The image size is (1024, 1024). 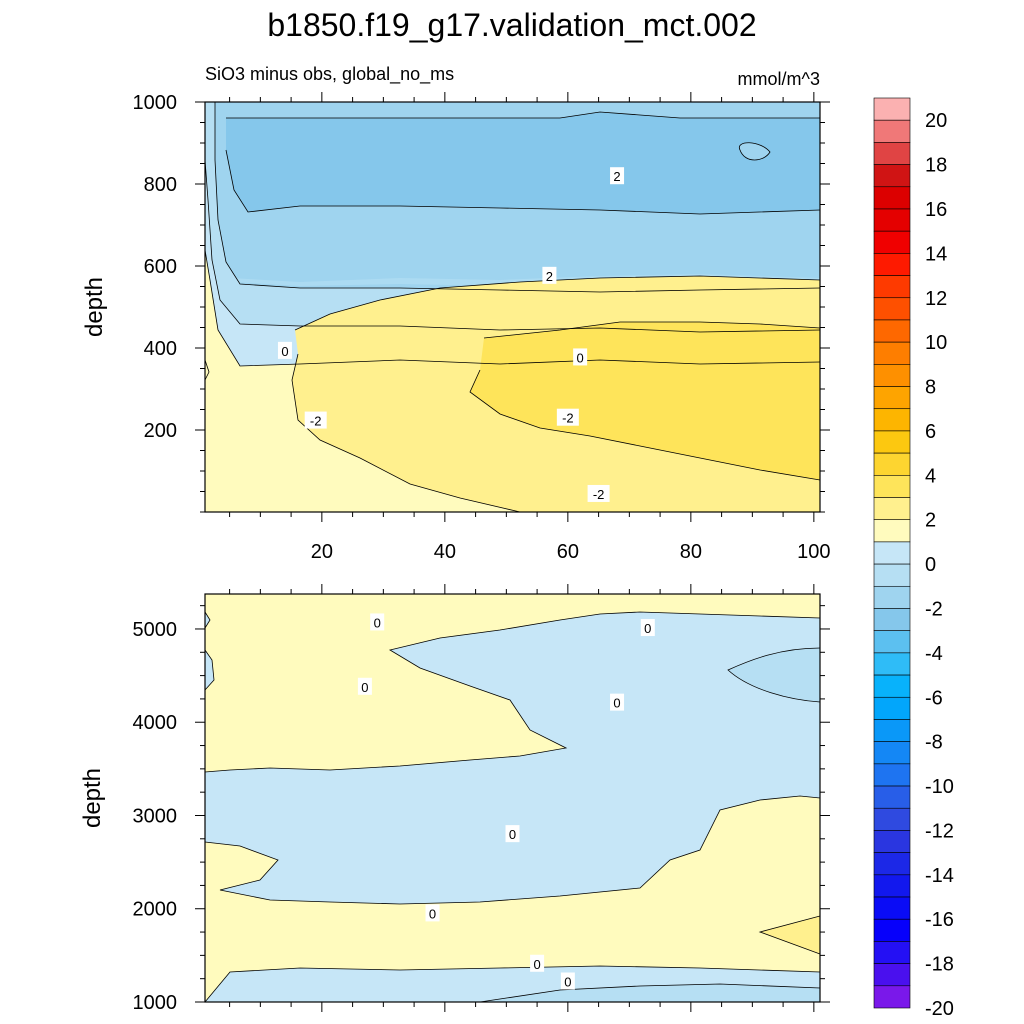 What do you see at coordinates (936, 254) in the screenshot?
I see `colorbar-label: 14` at bounding box center [936, 254].